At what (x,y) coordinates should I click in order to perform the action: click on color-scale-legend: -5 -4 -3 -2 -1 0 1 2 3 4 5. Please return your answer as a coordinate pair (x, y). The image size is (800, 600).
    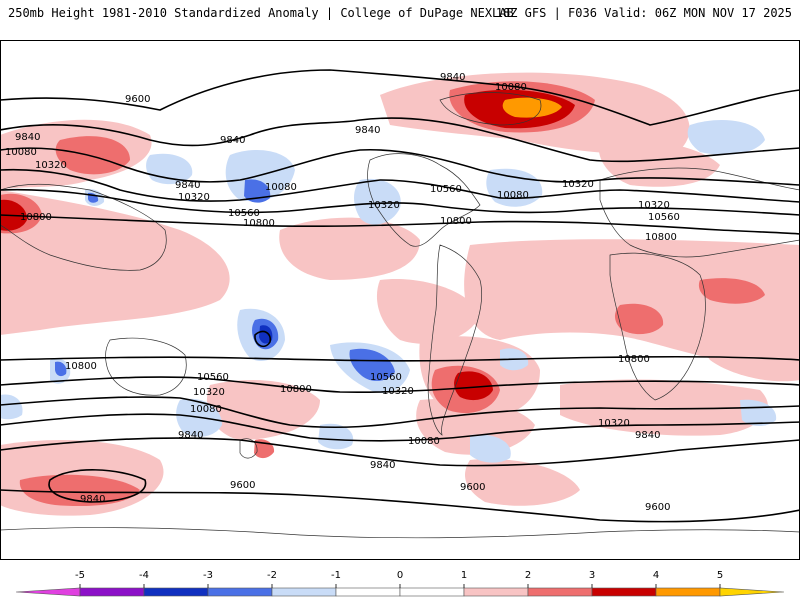
    Looking at the image, I should click on (400, 583).